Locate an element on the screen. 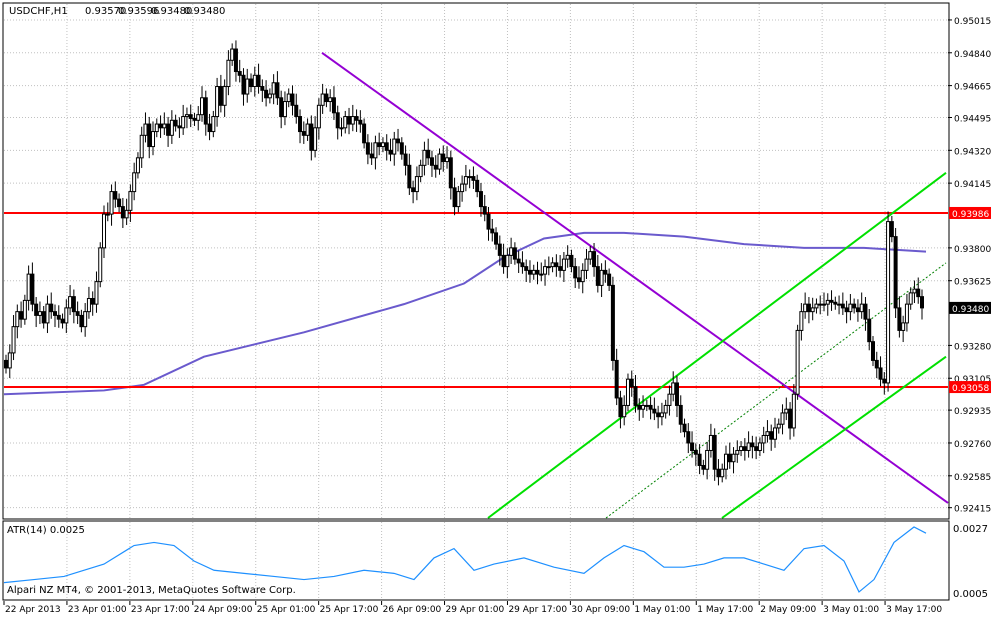  time-tick-label: 25 Apr 17:00 is located at coordinates (349, 610).